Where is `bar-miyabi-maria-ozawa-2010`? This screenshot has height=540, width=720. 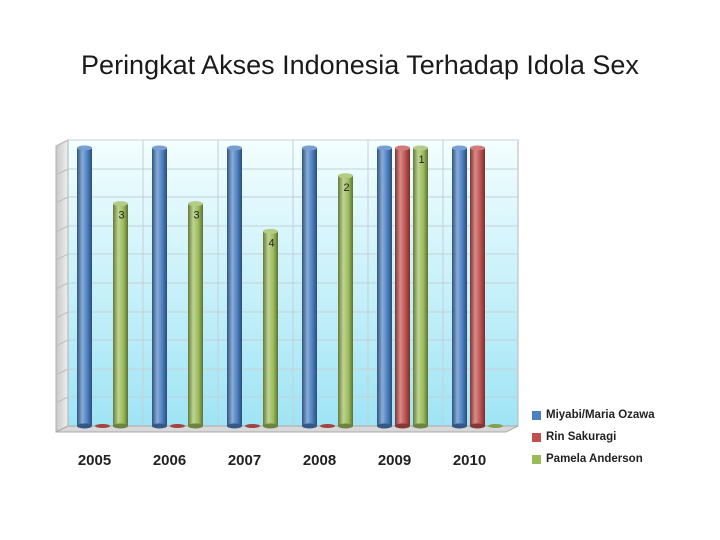 bar-miyabi-maria-ozawa-2010 is located at coordinates (459, 287).